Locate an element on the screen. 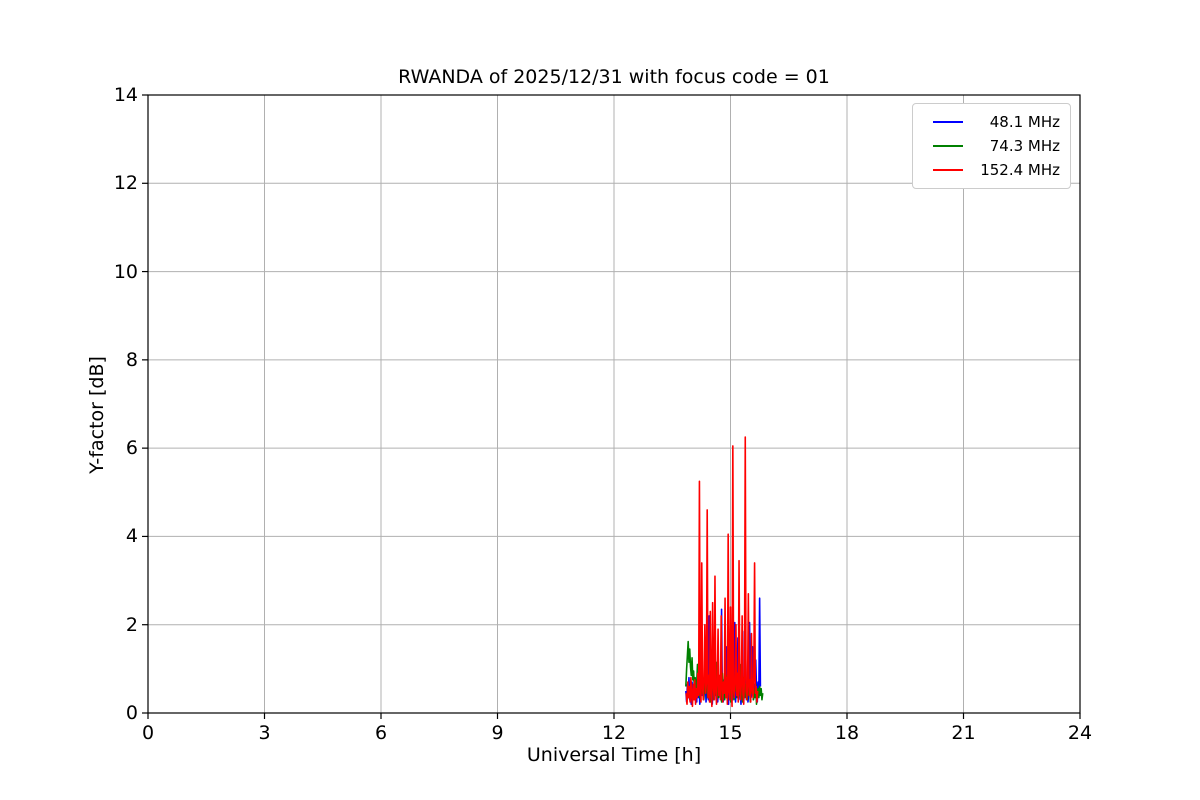 This screenshot has width=1200, height=800. legend: 48.1 MHz 74.3 MHz 152.4 MHz is located at coordinates (991, 146).